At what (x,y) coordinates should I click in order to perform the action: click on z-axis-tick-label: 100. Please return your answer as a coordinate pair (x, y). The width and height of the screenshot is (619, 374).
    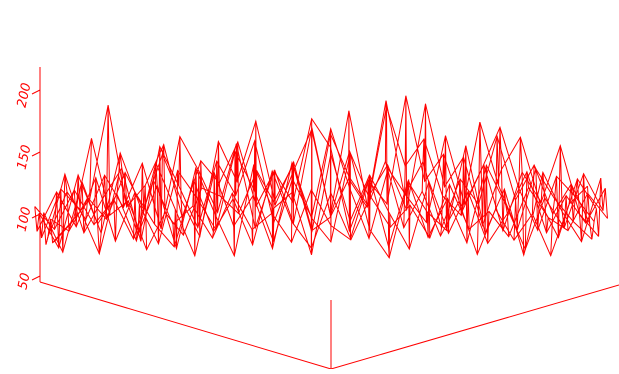
    Looking at the image, I should click on (25, 219).